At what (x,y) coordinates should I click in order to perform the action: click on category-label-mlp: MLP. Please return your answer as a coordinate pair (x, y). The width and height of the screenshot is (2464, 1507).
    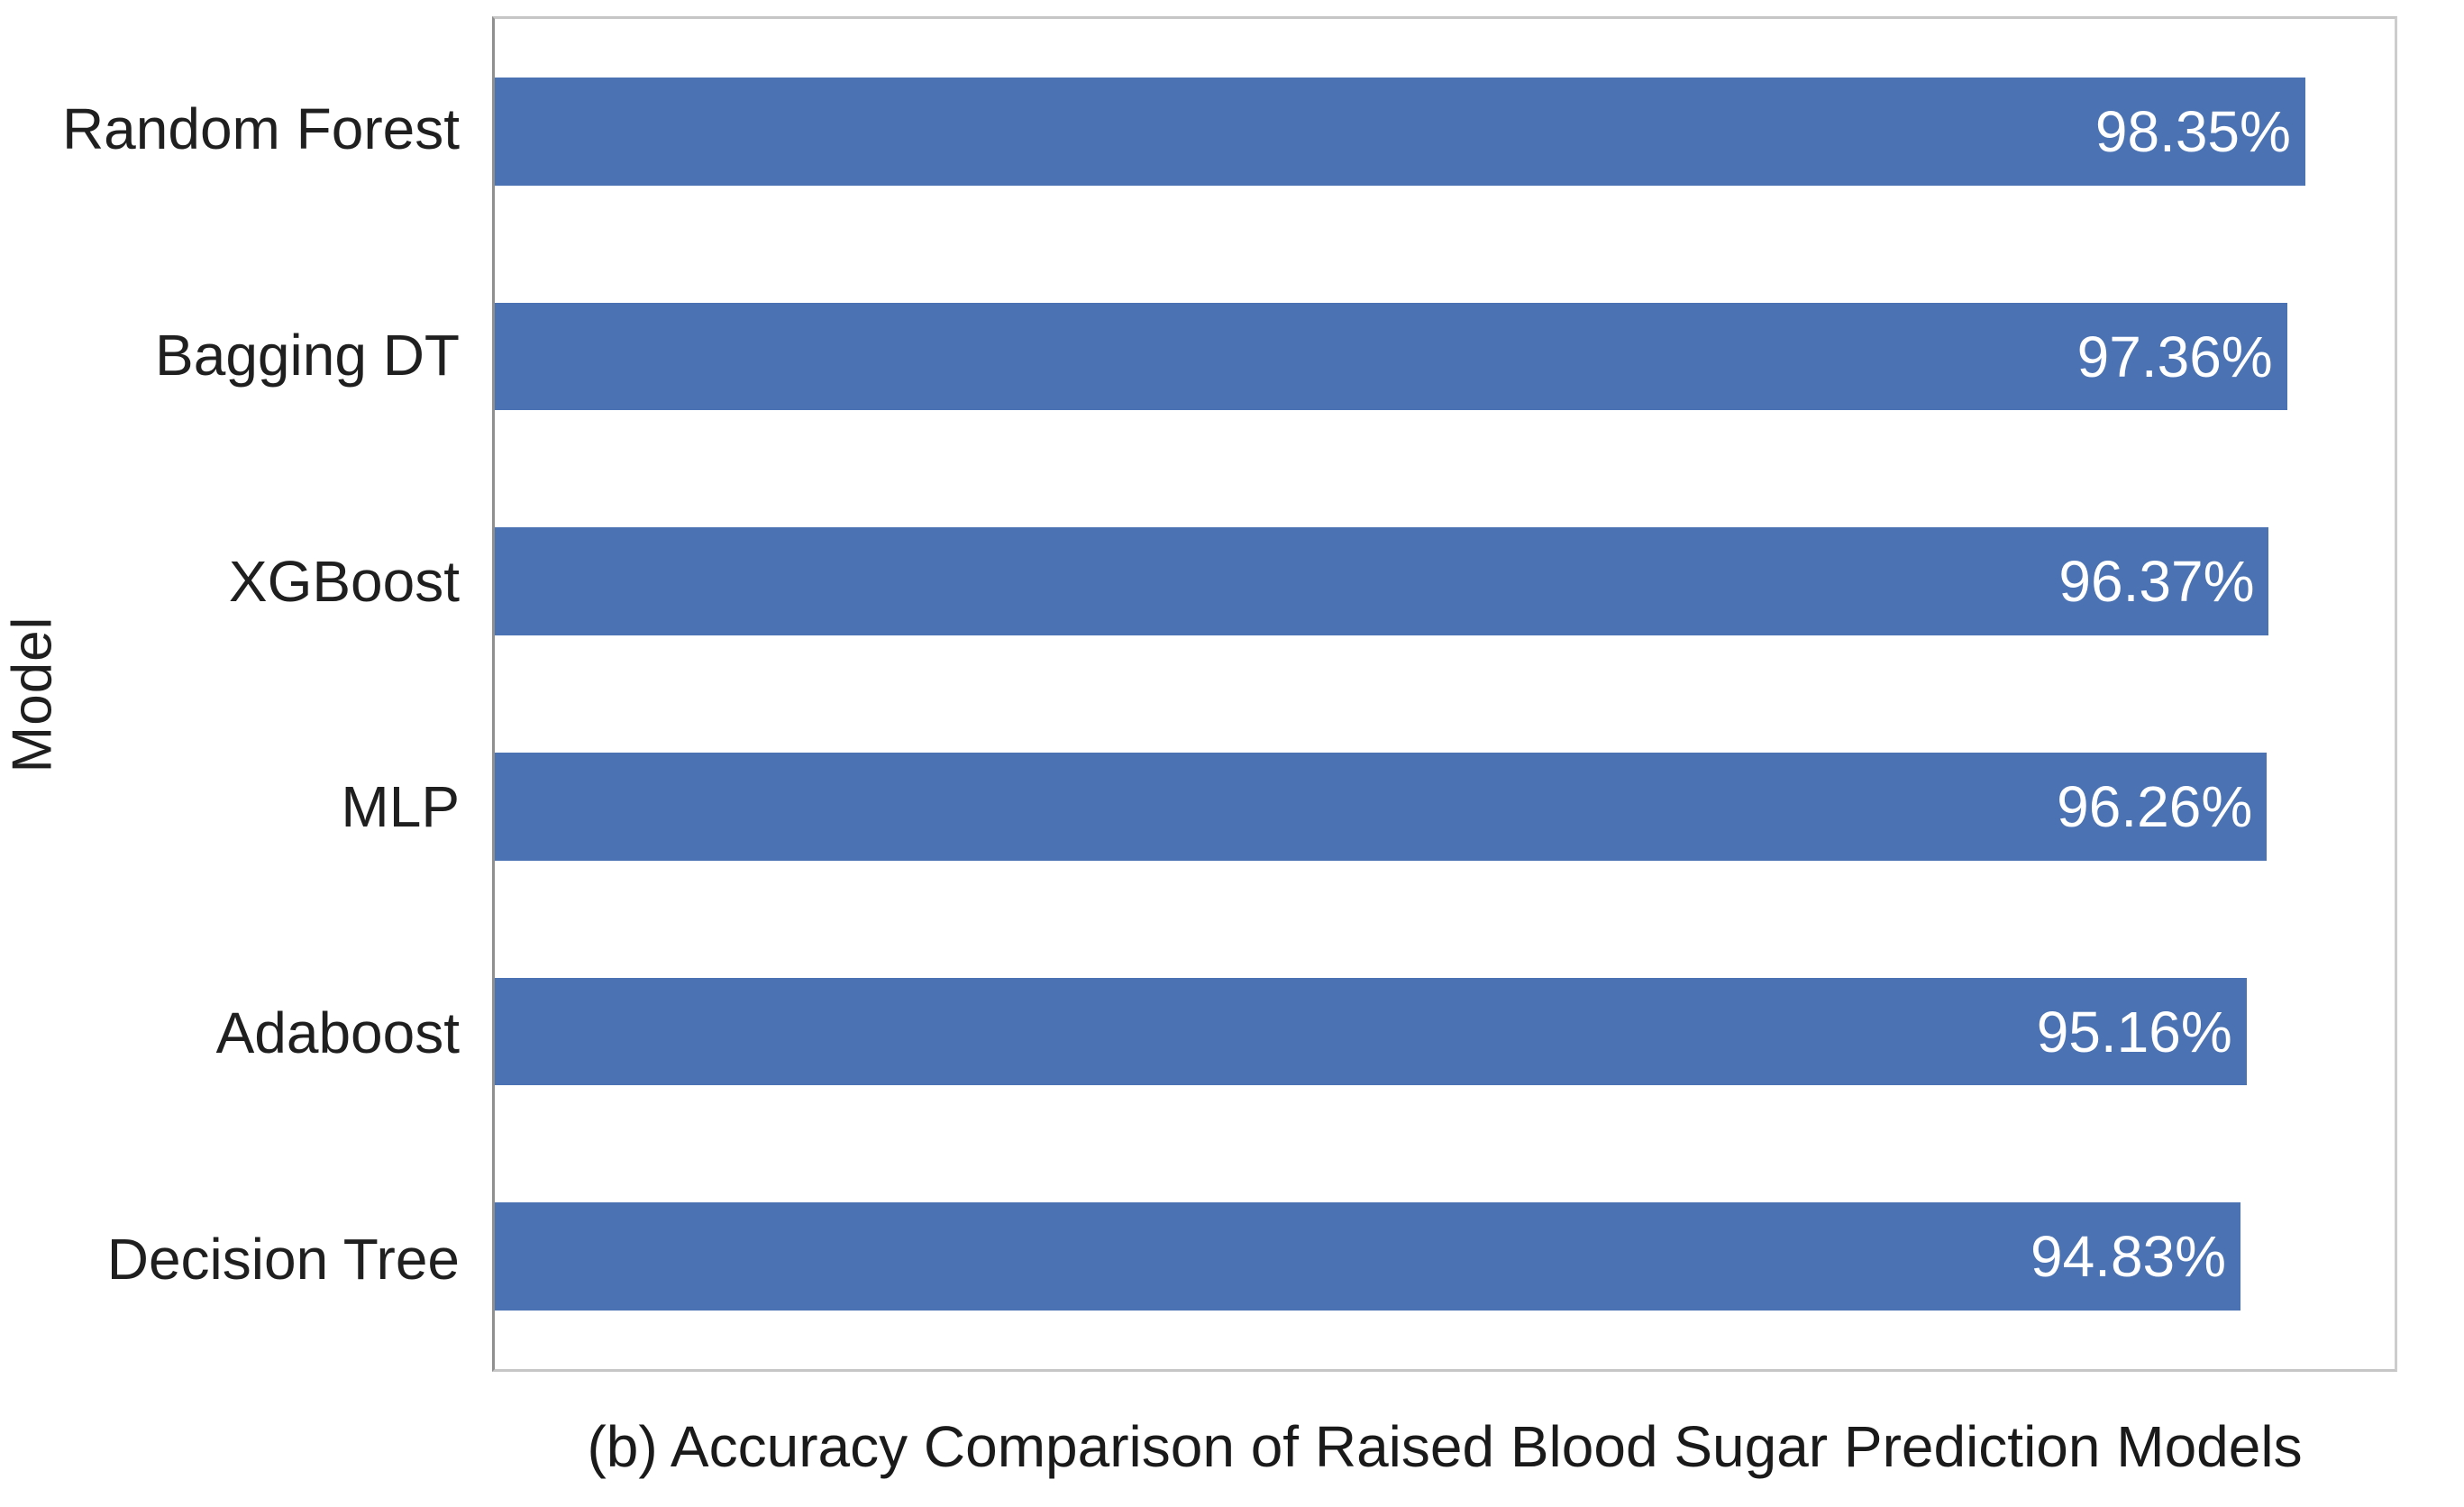
    Looking at the image, I should click on (400, 807).